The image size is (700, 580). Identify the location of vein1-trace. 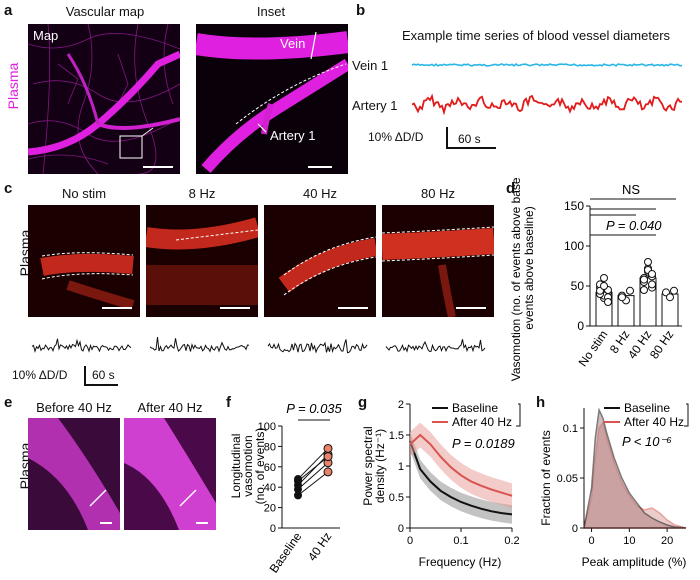
(547, 64).